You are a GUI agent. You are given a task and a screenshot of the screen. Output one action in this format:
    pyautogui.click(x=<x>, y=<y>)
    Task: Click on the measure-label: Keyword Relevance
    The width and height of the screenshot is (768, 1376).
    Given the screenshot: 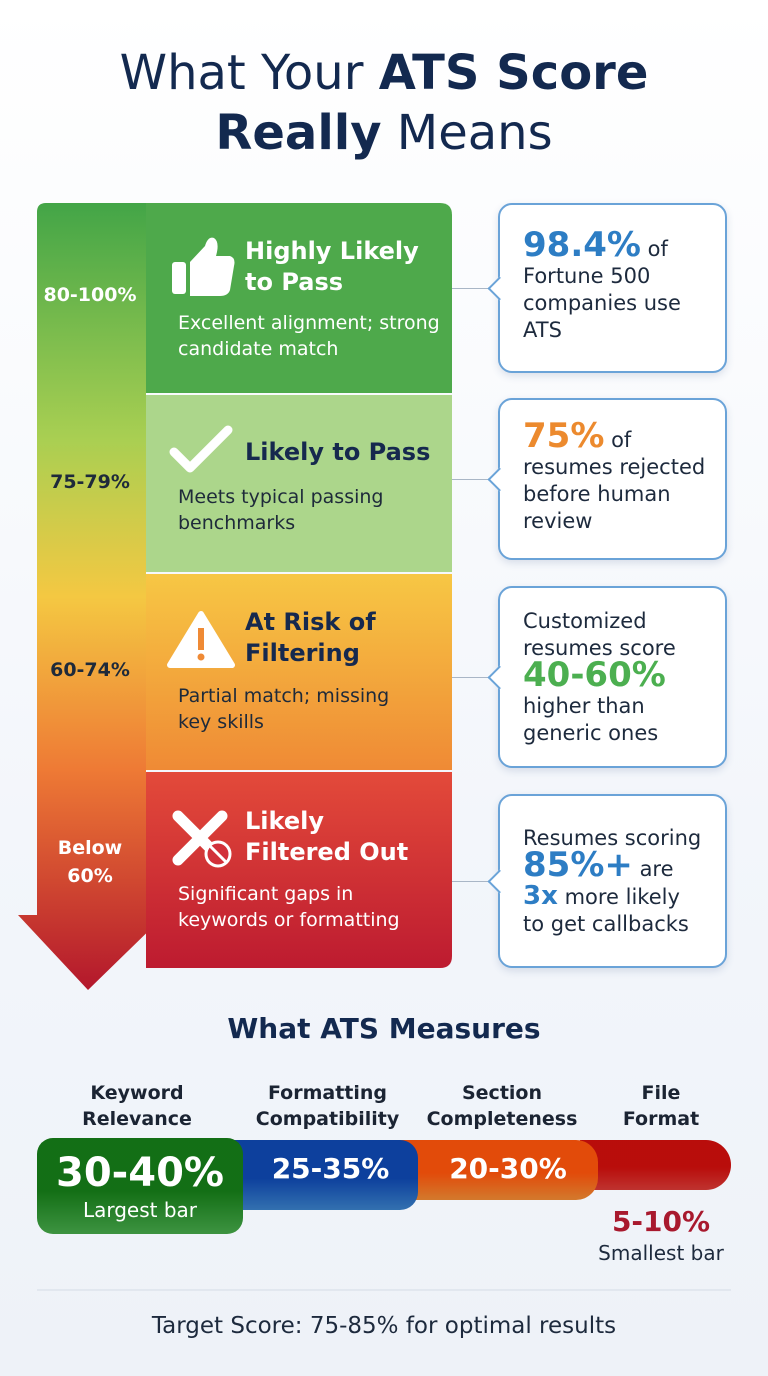 What is the action you would take?
    pyautogui.click(x=137, y=1106)
    